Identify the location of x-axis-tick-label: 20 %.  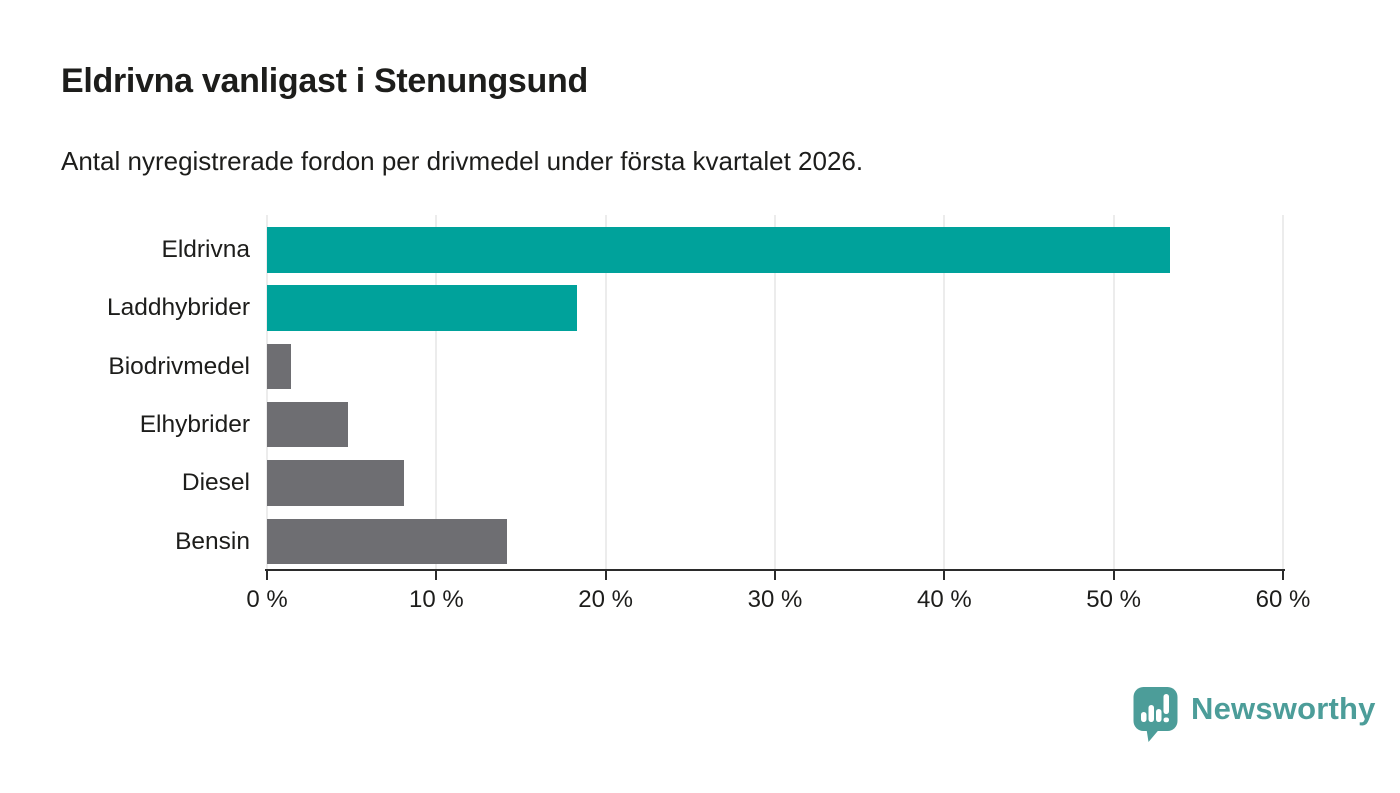
(606, 599).